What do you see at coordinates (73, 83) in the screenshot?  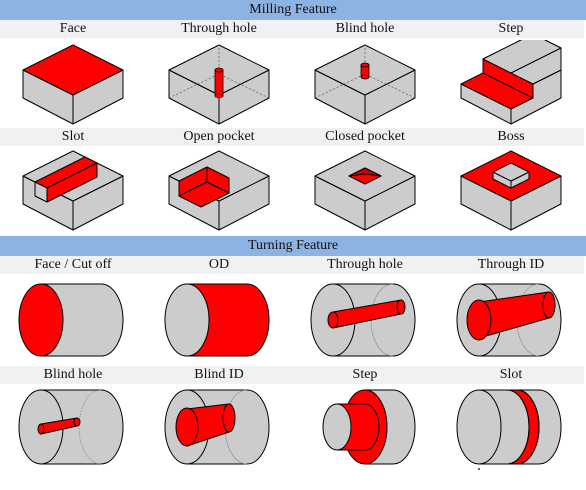 I see `milling-face-illustration` at bounding box center [73, 83].